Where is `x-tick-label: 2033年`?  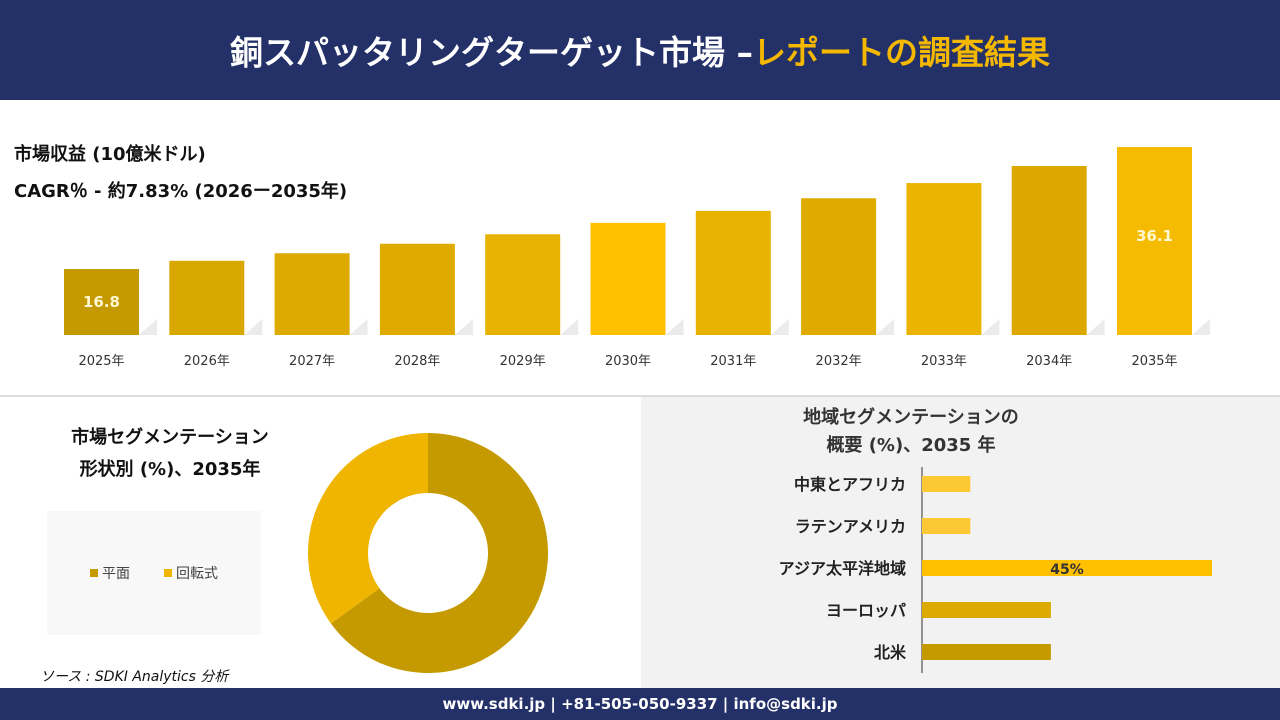
x-tick-label: 2033年 is located at coordinates (944, 361).